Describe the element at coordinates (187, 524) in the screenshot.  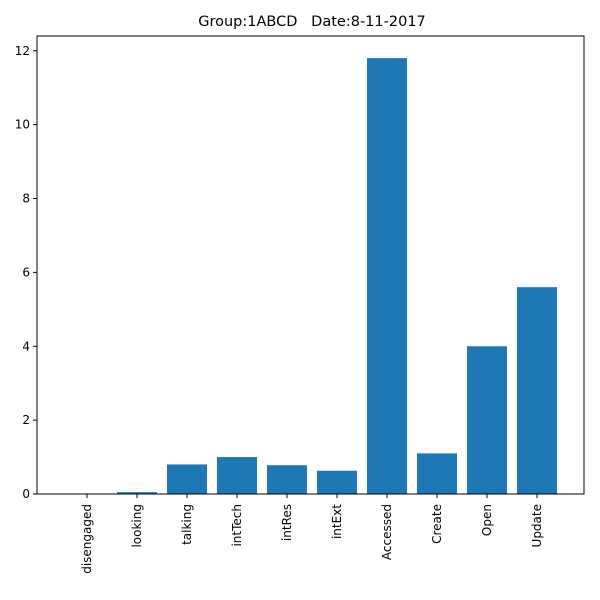
I see `x-tick-label: talking` at that location.